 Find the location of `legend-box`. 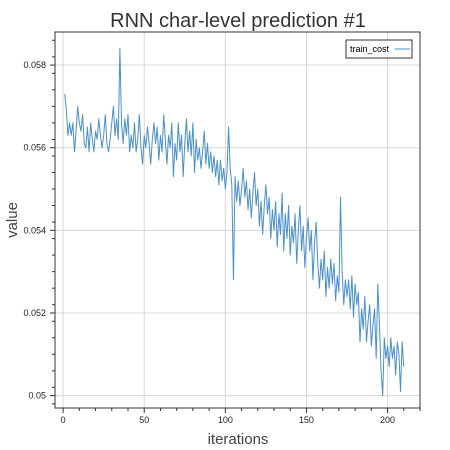

legend-box is located at coordinates (379, 49).